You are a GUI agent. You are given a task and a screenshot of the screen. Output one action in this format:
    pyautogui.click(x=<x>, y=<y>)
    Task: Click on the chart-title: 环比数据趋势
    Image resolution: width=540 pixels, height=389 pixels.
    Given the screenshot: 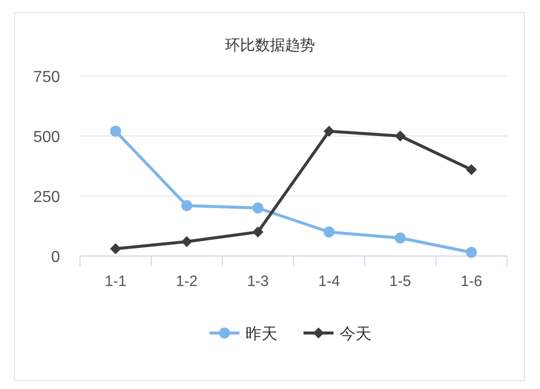 What is the action you would take?
    pyautogui.click(x=270, y=45)
    